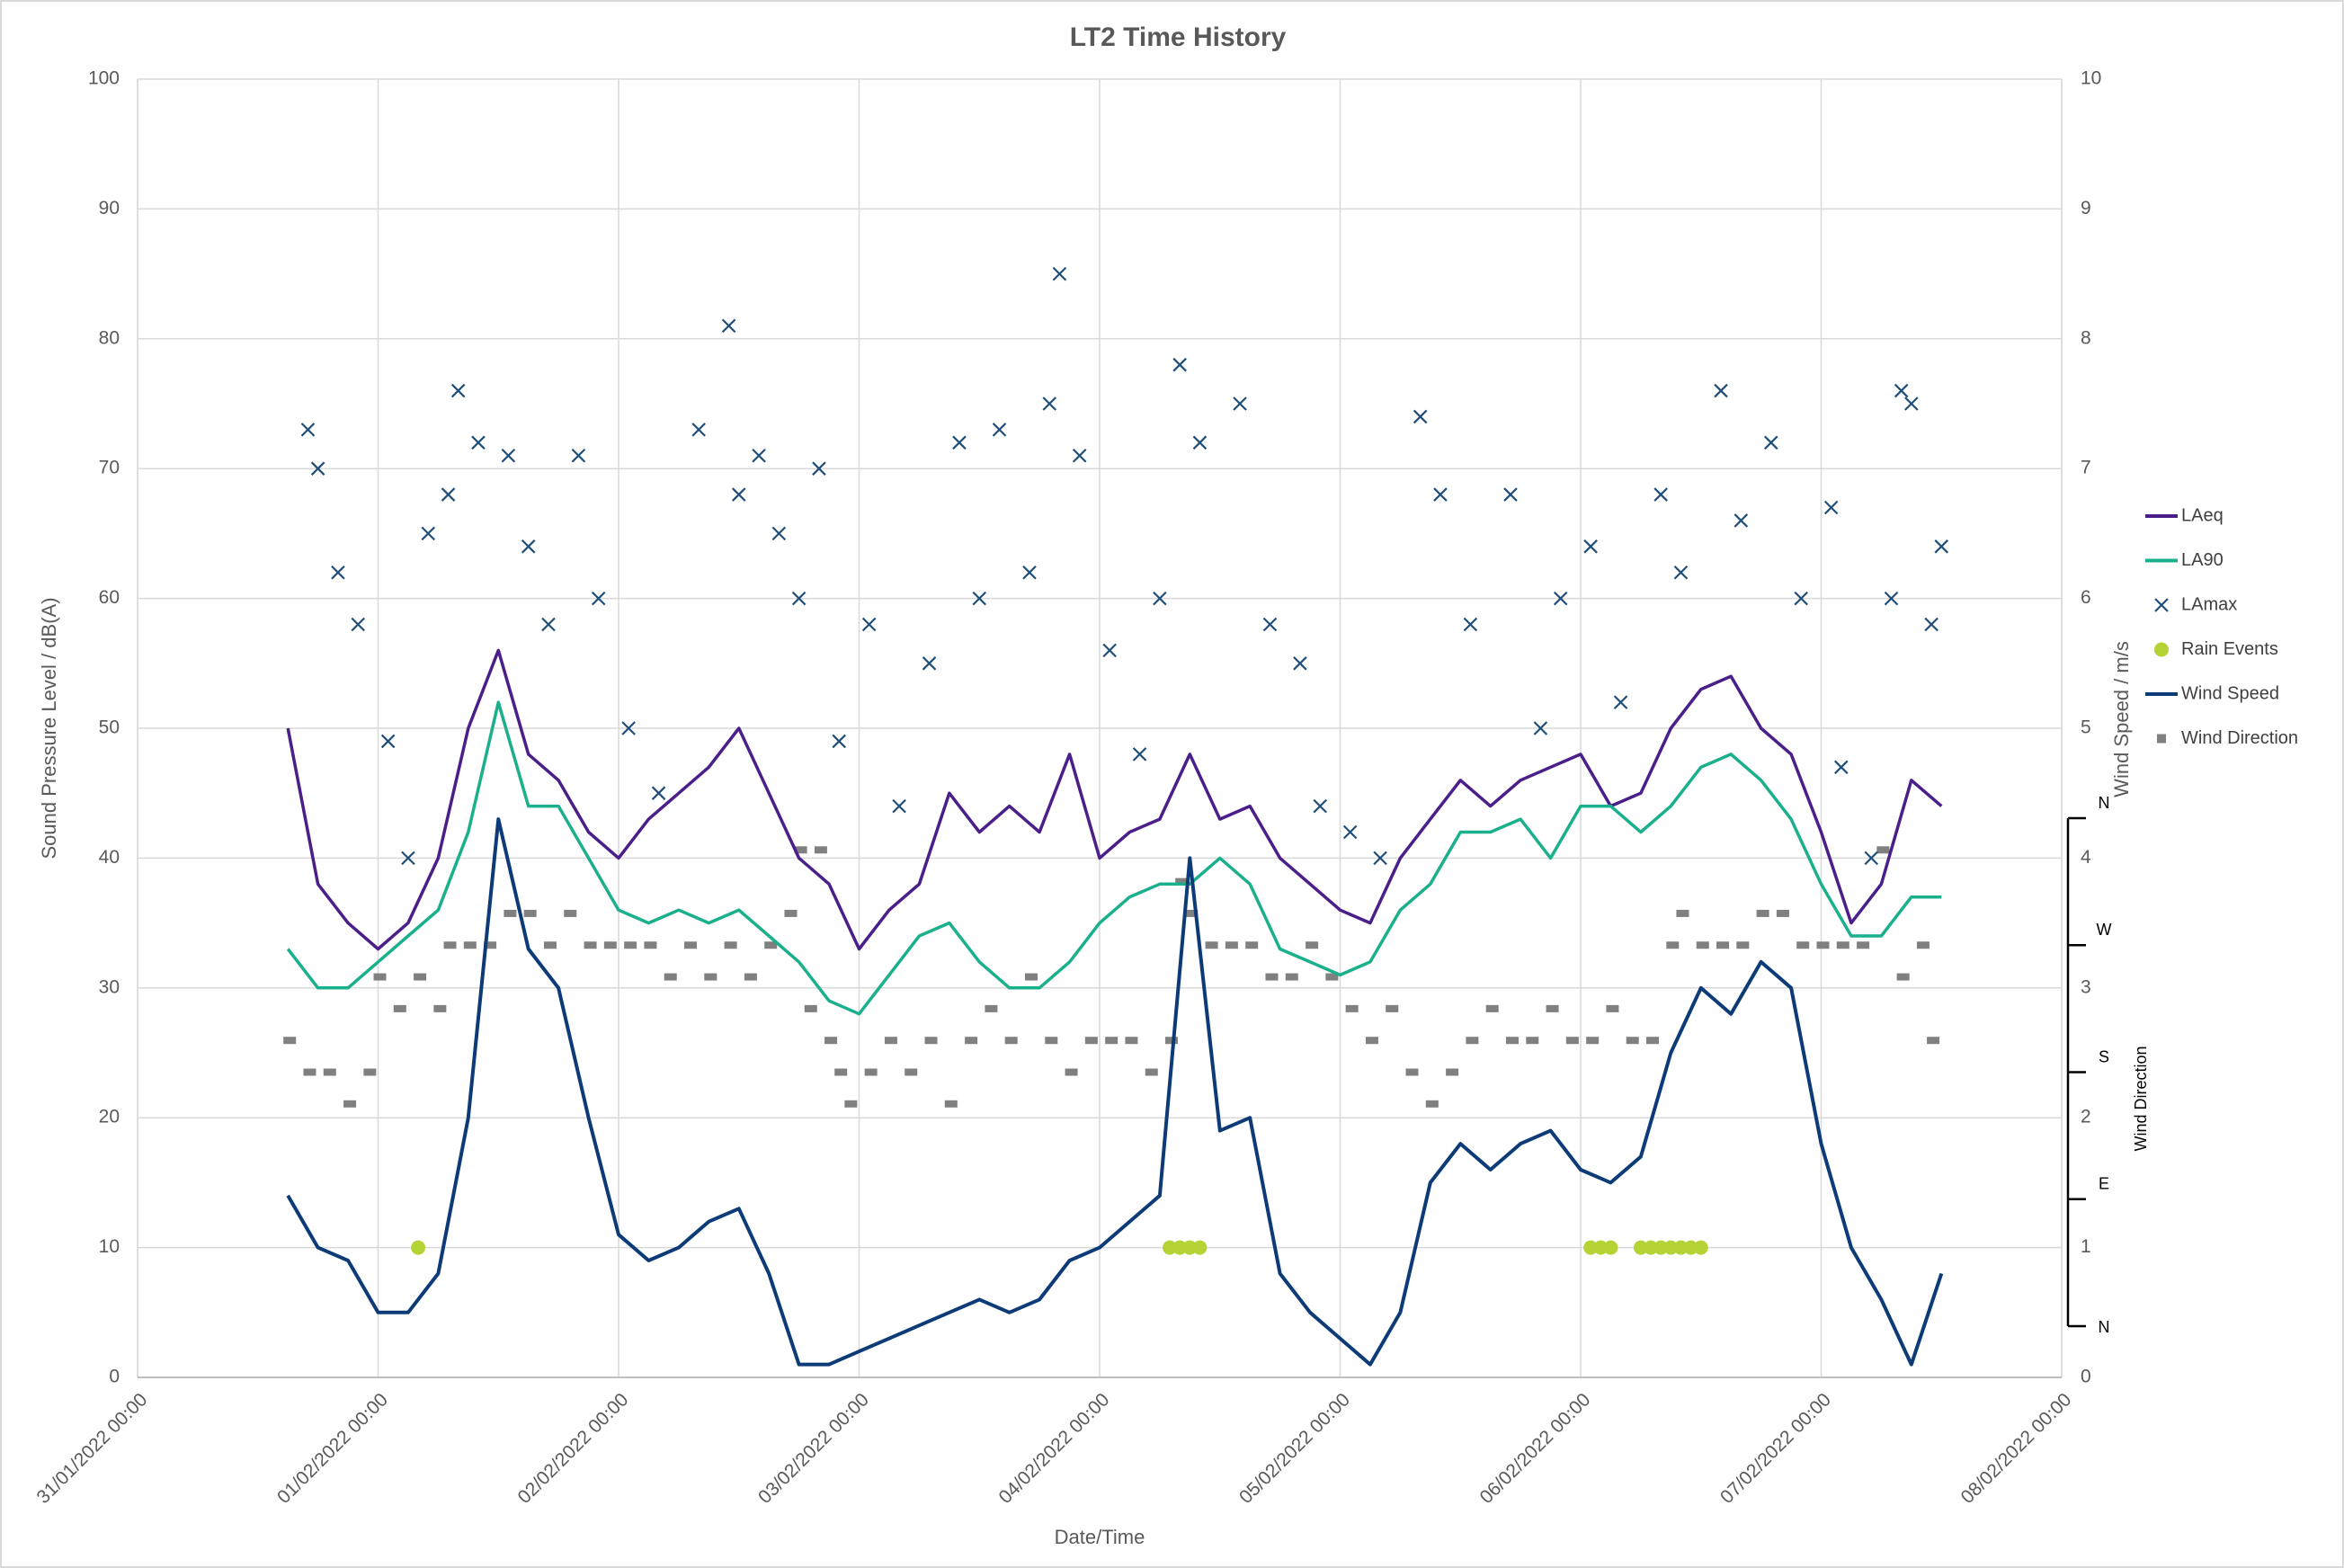  Describe the element at coordinates (2229, 649) in the screenshot. I see `legend-label: Rain Events` at that location.